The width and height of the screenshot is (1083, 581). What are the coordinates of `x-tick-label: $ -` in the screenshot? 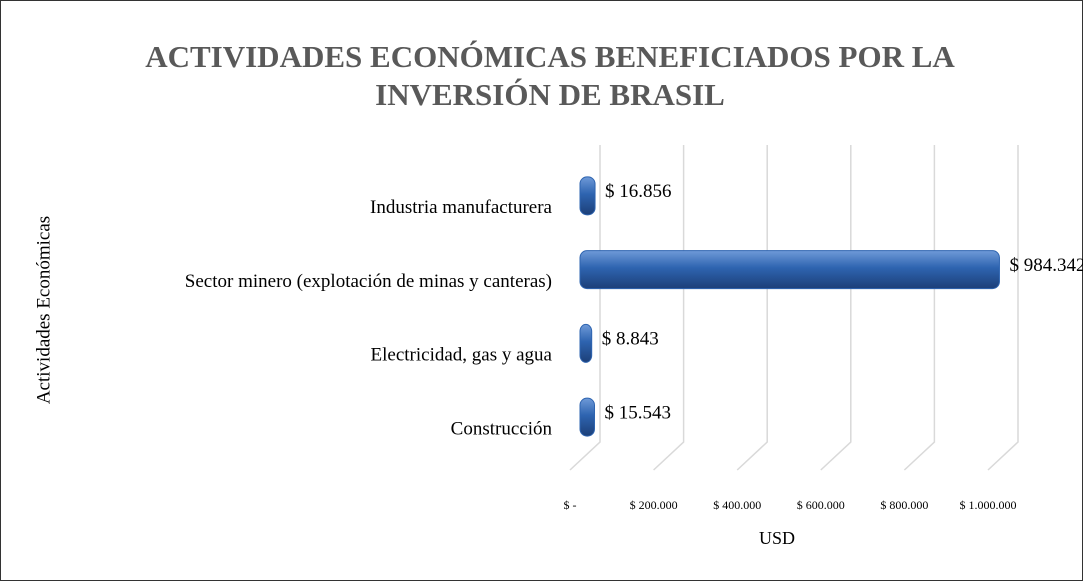 It's located at (570, 505).